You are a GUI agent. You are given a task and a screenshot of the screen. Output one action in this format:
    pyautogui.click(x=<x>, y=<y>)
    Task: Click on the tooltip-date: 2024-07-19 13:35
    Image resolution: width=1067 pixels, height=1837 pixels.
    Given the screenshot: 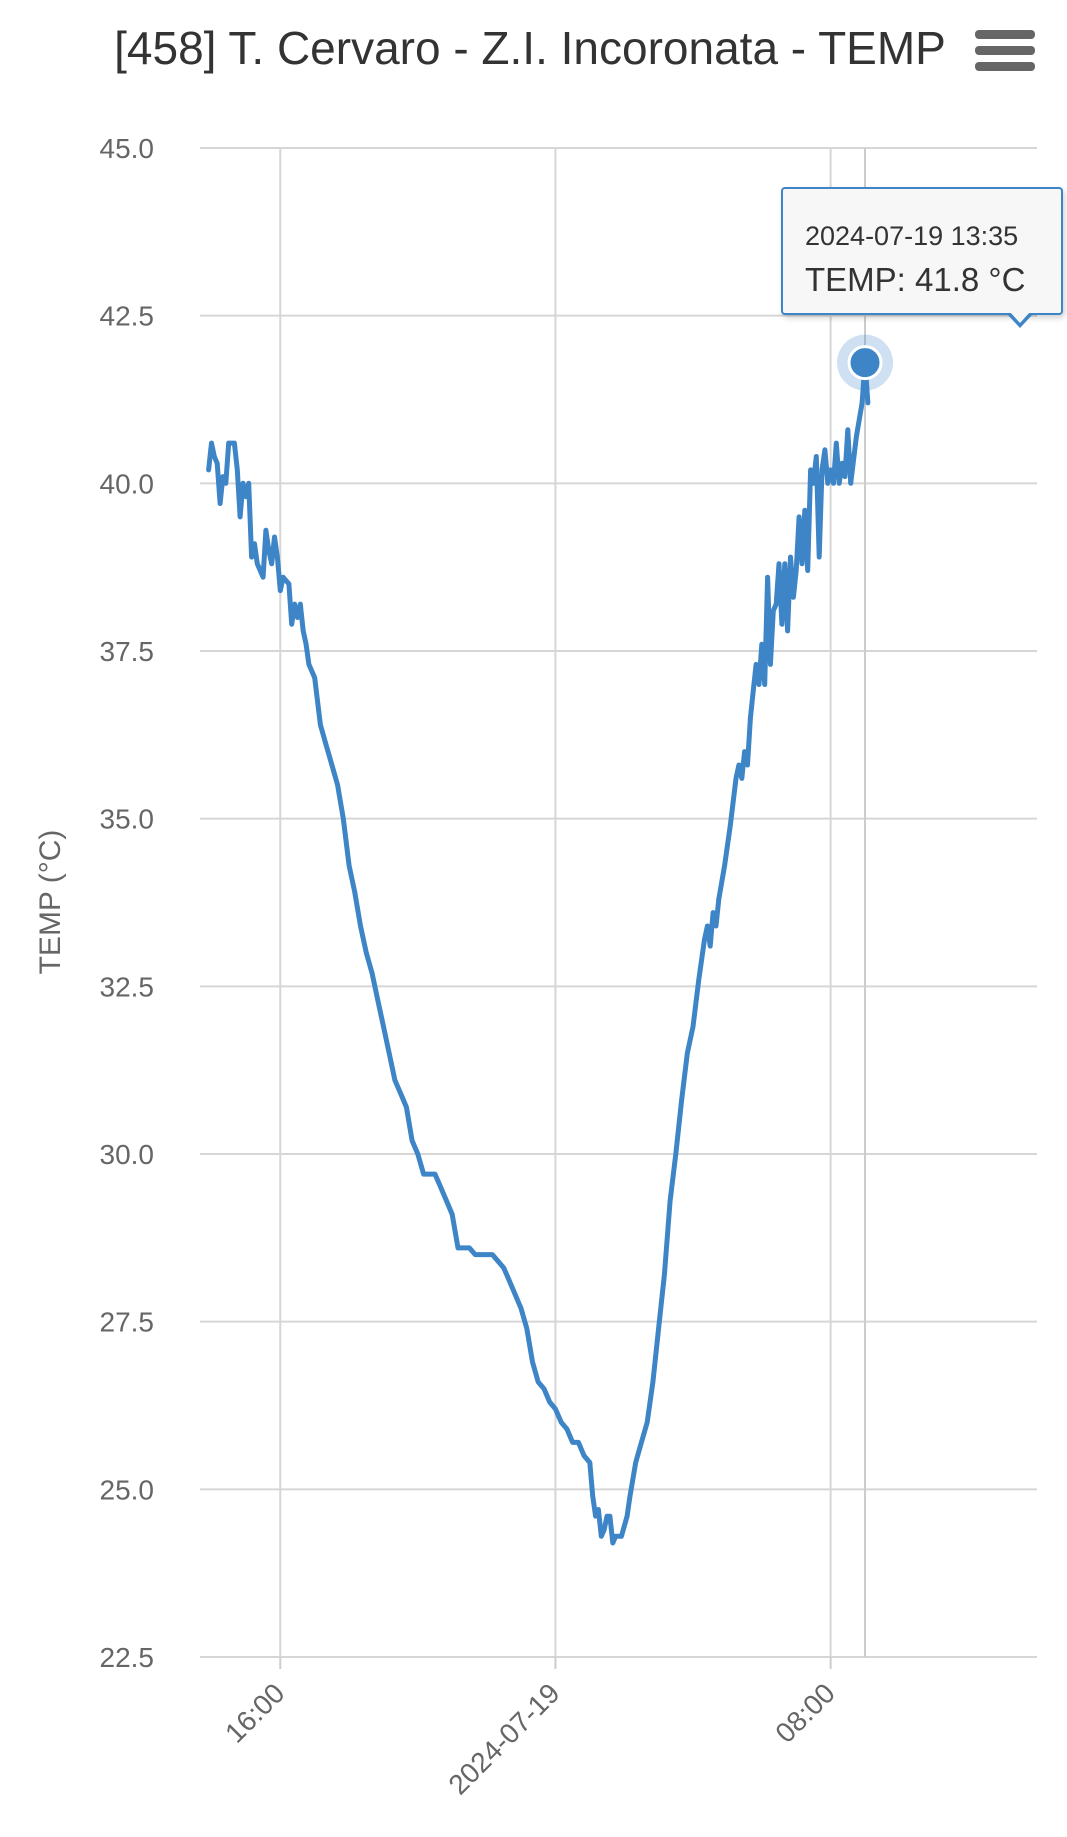 What is the action you would take?
    pyautogui.click(x=912, y=236)
    